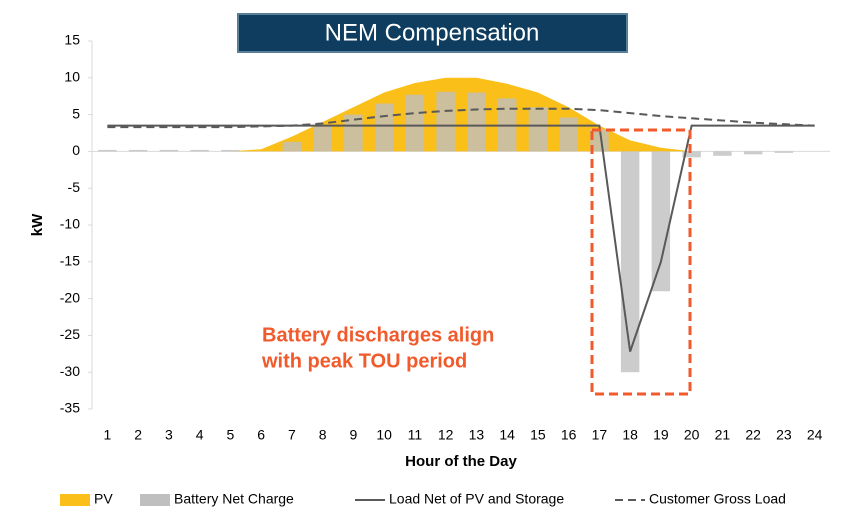 This screenshot has width=858, height=518. Describe the element at coordinates (230, 435) in the screenshot. I see `x-tick-label: 5` at that location.